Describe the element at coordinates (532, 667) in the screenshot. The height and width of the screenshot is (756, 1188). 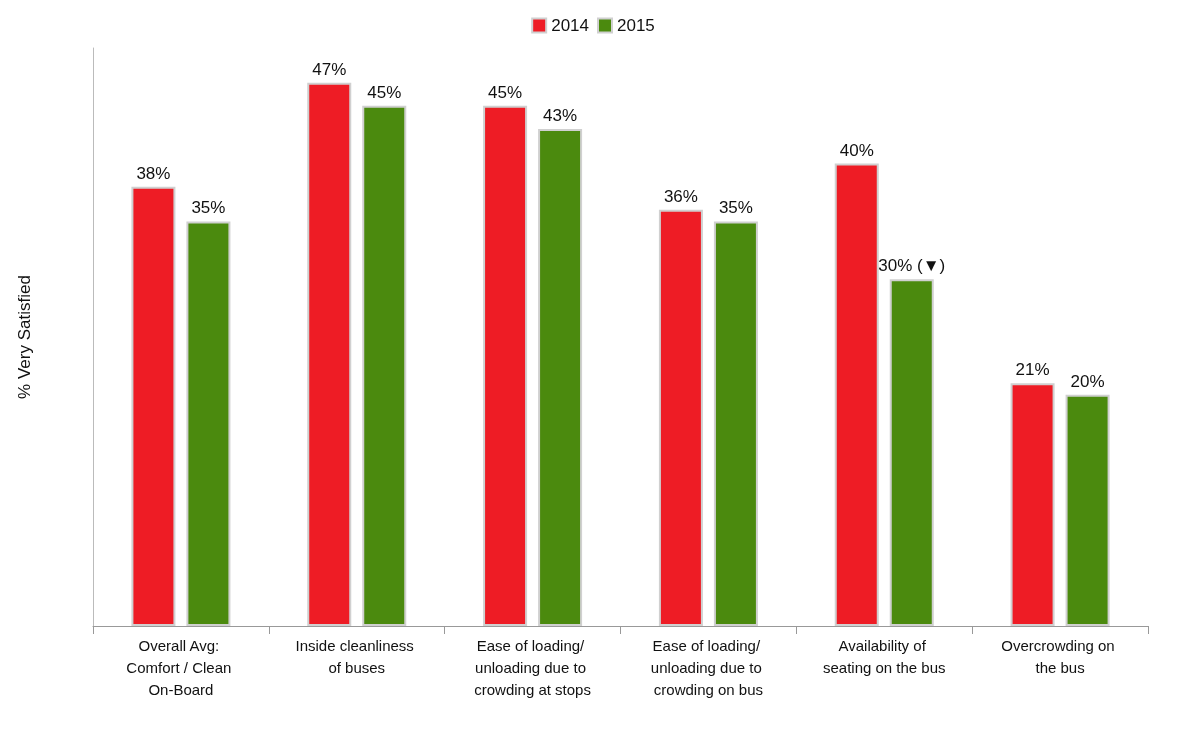
I see `x-tick-label: Ease of loading/ unloading due to crowding at stops` at that location.